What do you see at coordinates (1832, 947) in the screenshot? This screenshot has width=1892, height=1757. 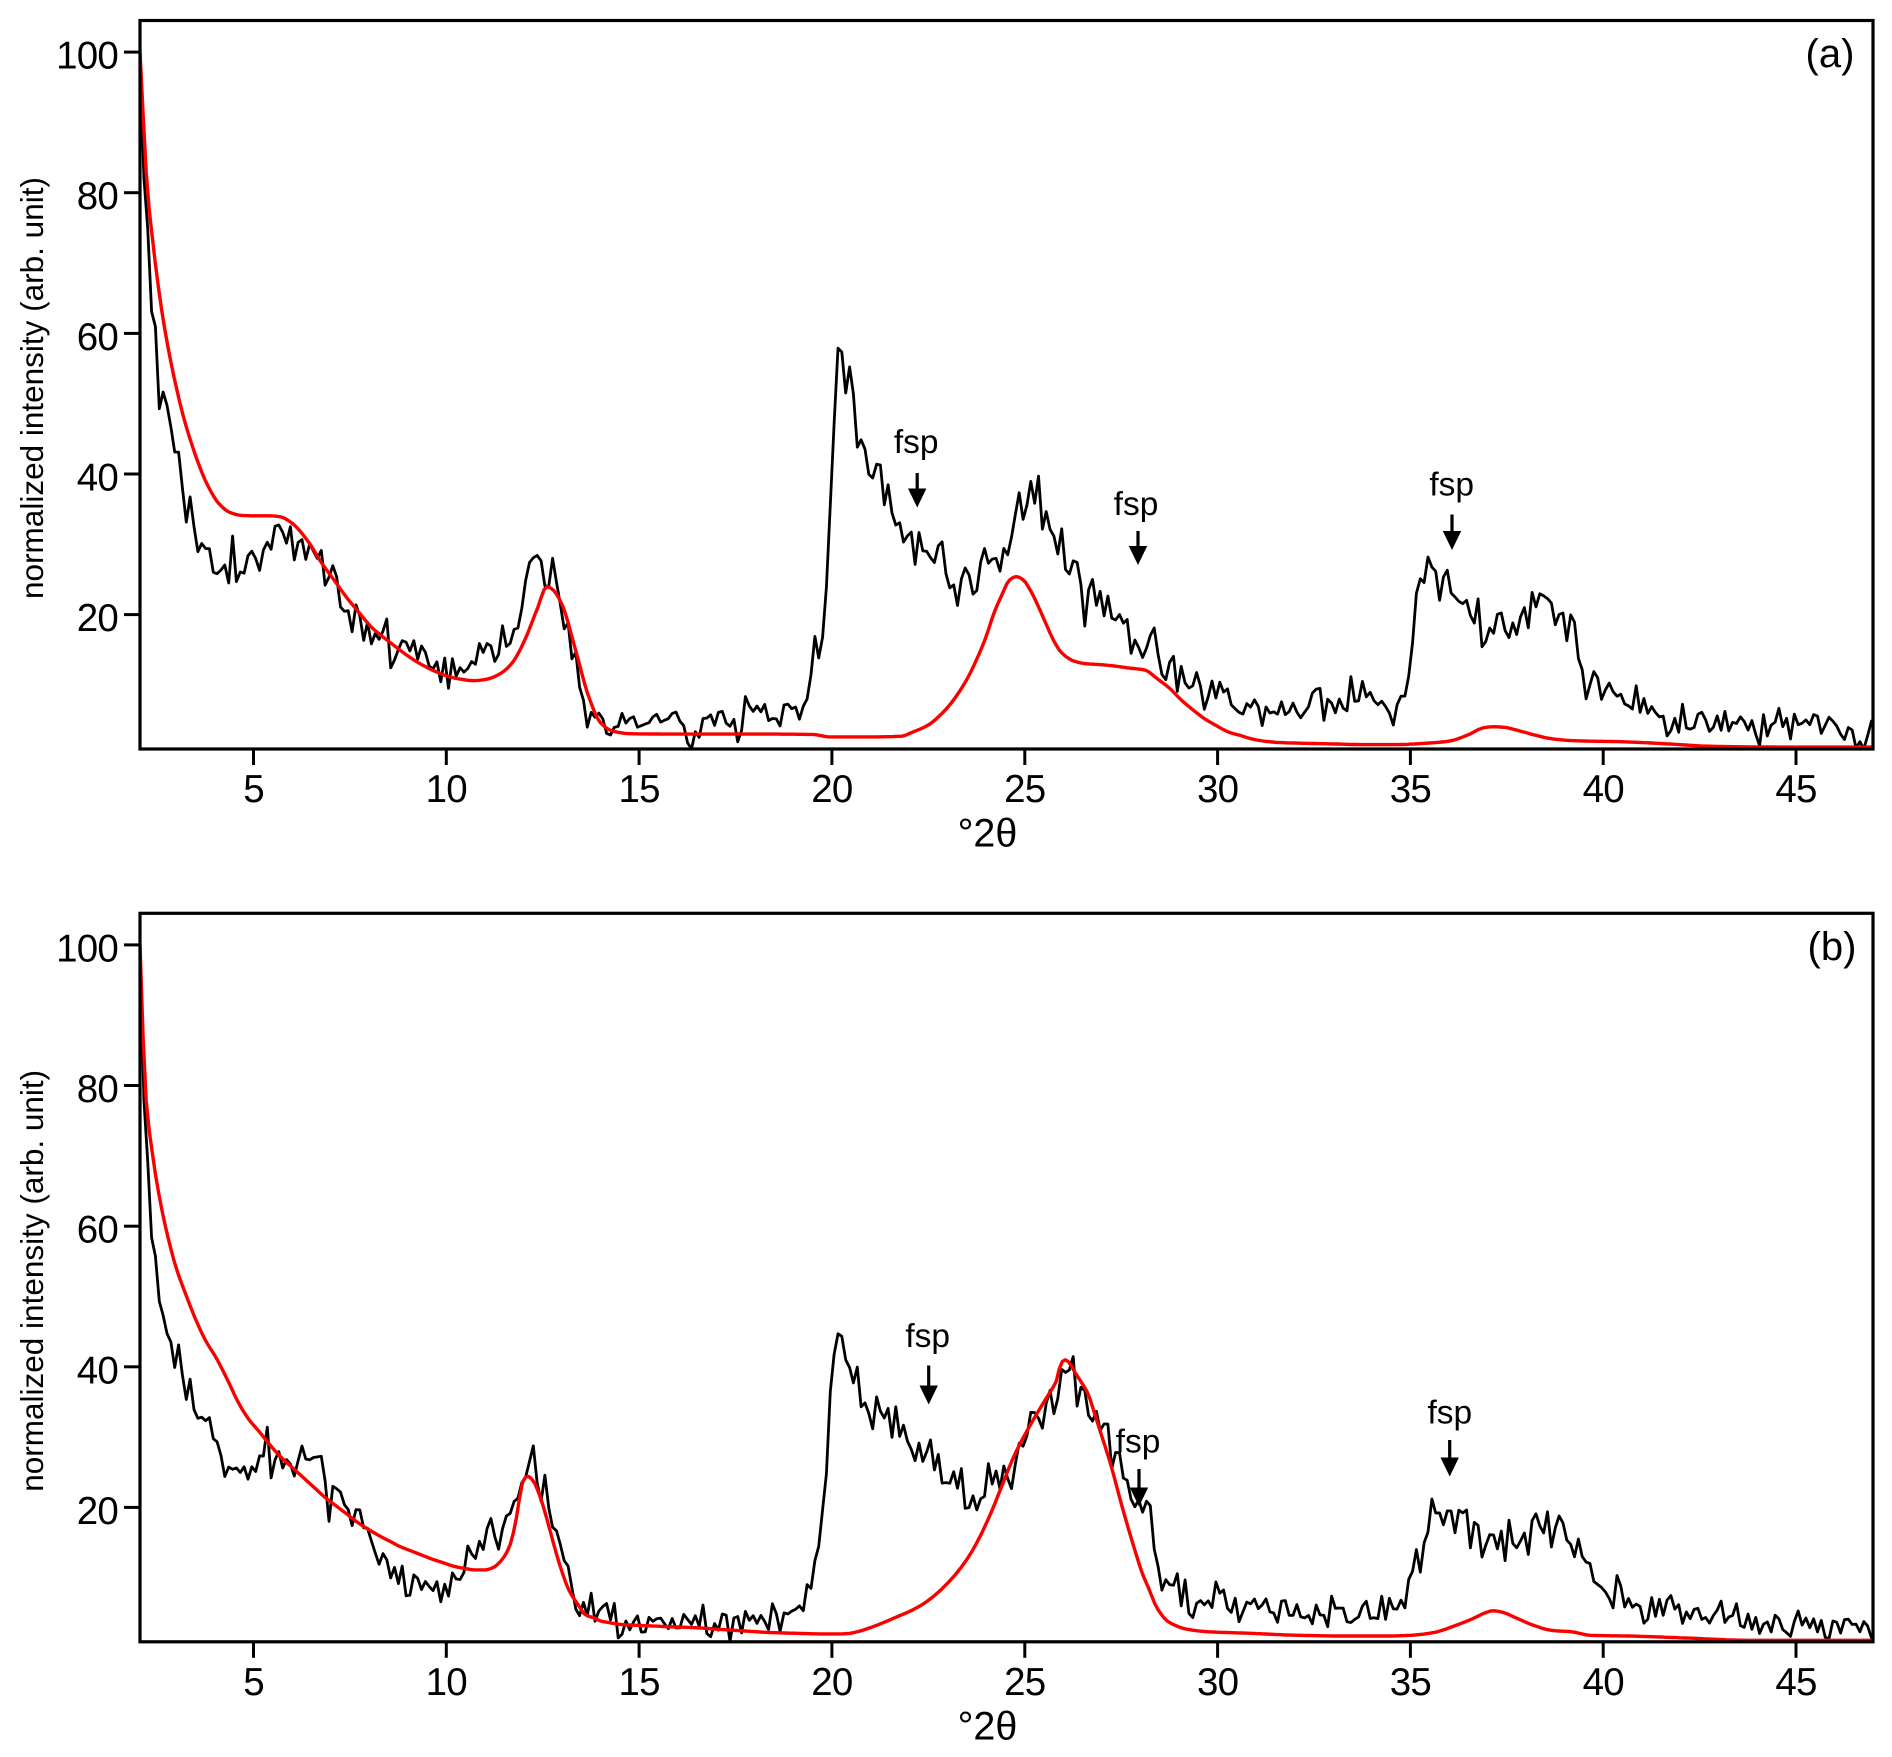 I see `svg-text: (b)` at bounding box center [1832, 947].